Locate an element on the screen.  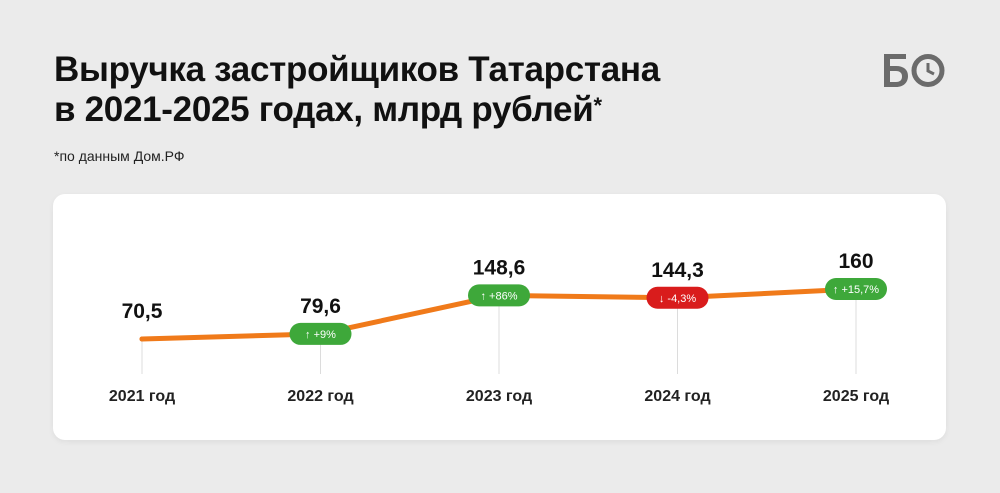
change-badge-label: ↓ -4,3% is located at coordinates (678, 299).